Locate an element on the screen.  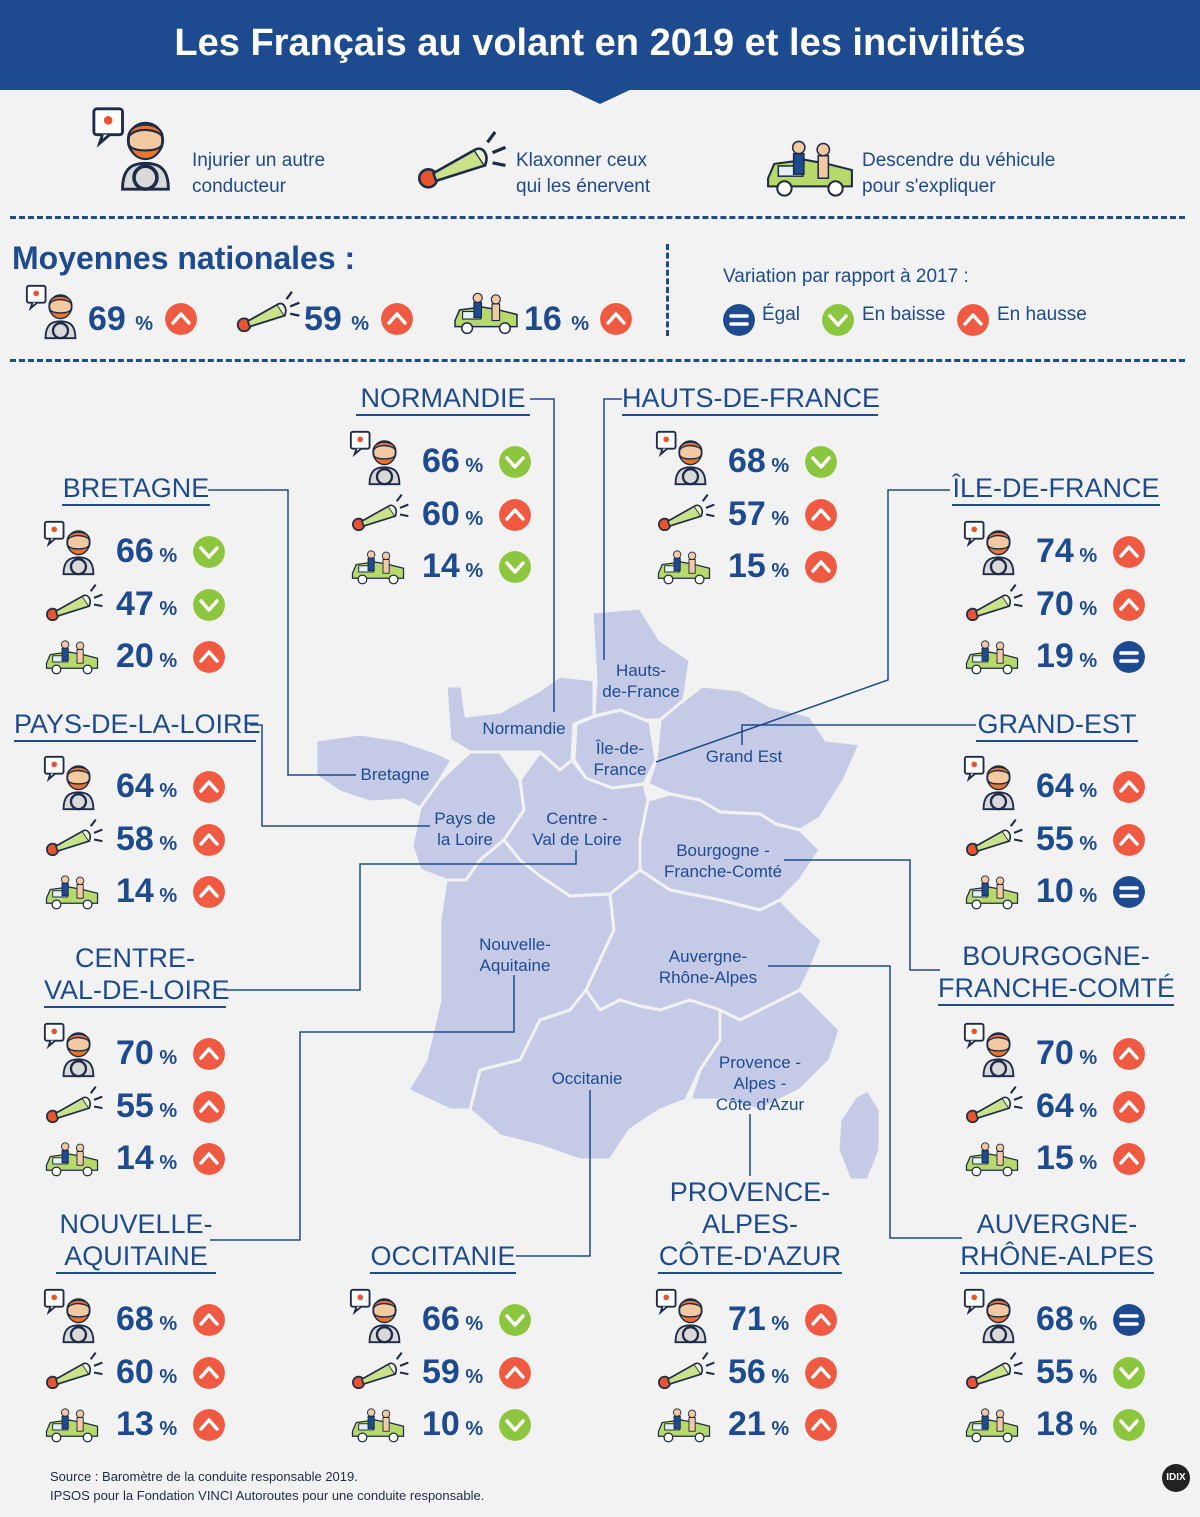
region-grand-est-stat-0: 64 % is located at coordinates (1066, 786).